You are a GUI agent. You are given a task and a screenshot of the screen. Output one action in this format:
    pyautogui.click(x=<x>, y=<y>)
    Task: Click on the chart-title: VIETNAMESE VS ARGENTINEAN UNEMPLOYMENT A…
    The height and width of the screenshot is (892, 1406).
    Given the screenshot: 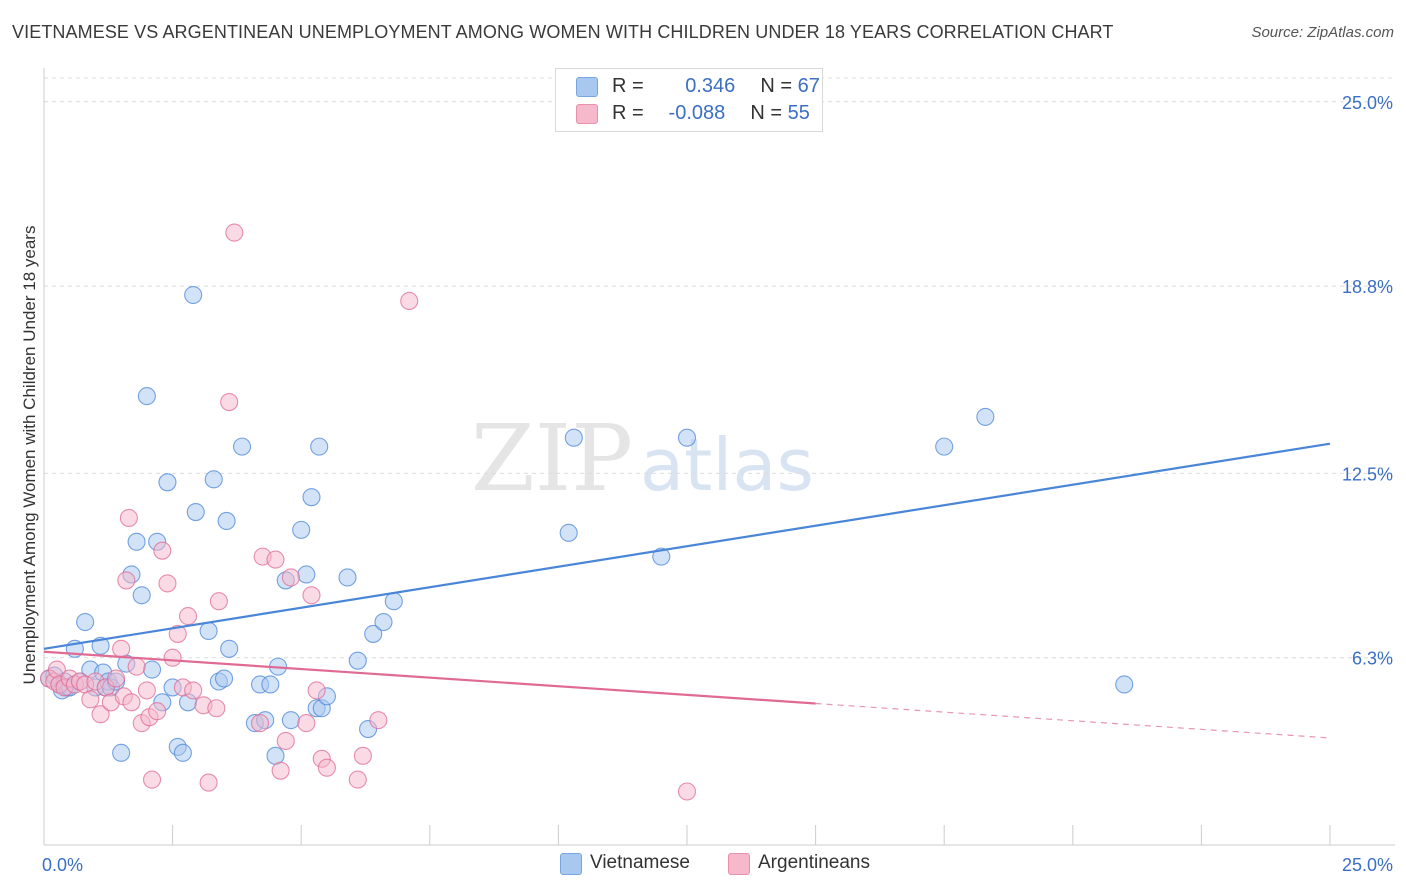 What is the action you would take?
    pyautogui.click(x=563, y=32)
    